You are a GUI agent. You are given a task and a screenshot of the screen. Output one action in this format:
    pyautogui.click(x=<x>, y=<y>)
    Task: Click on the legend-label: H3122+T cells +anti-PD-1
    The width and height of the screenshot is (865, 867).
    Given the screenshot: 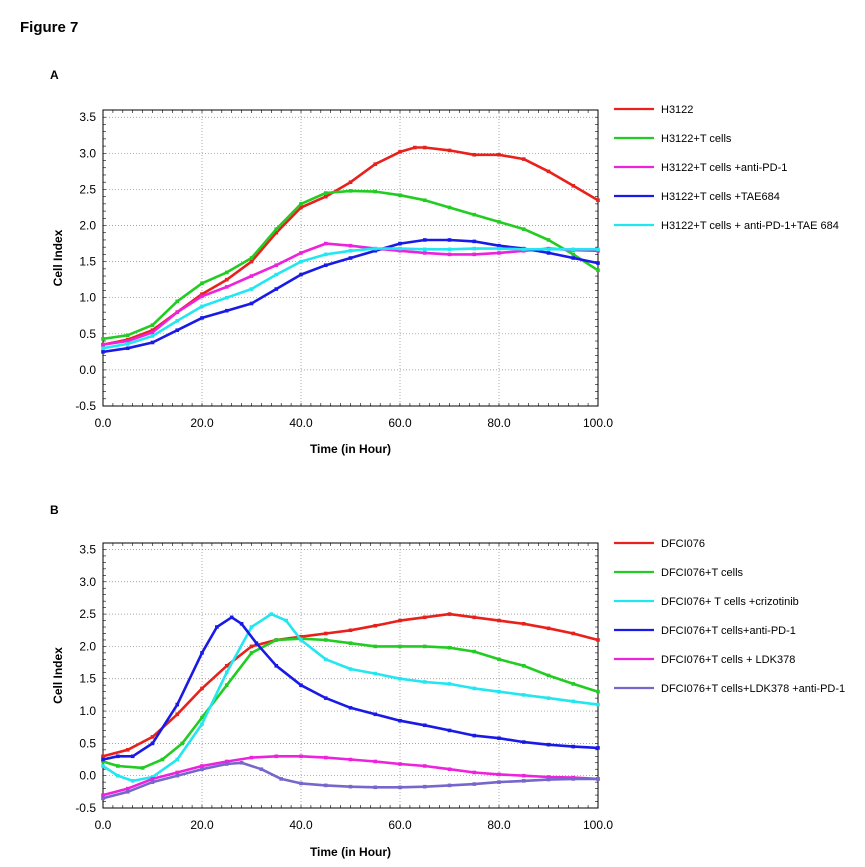 What is the action you would take?
    pyautogui.click(x=724, y=168)
    